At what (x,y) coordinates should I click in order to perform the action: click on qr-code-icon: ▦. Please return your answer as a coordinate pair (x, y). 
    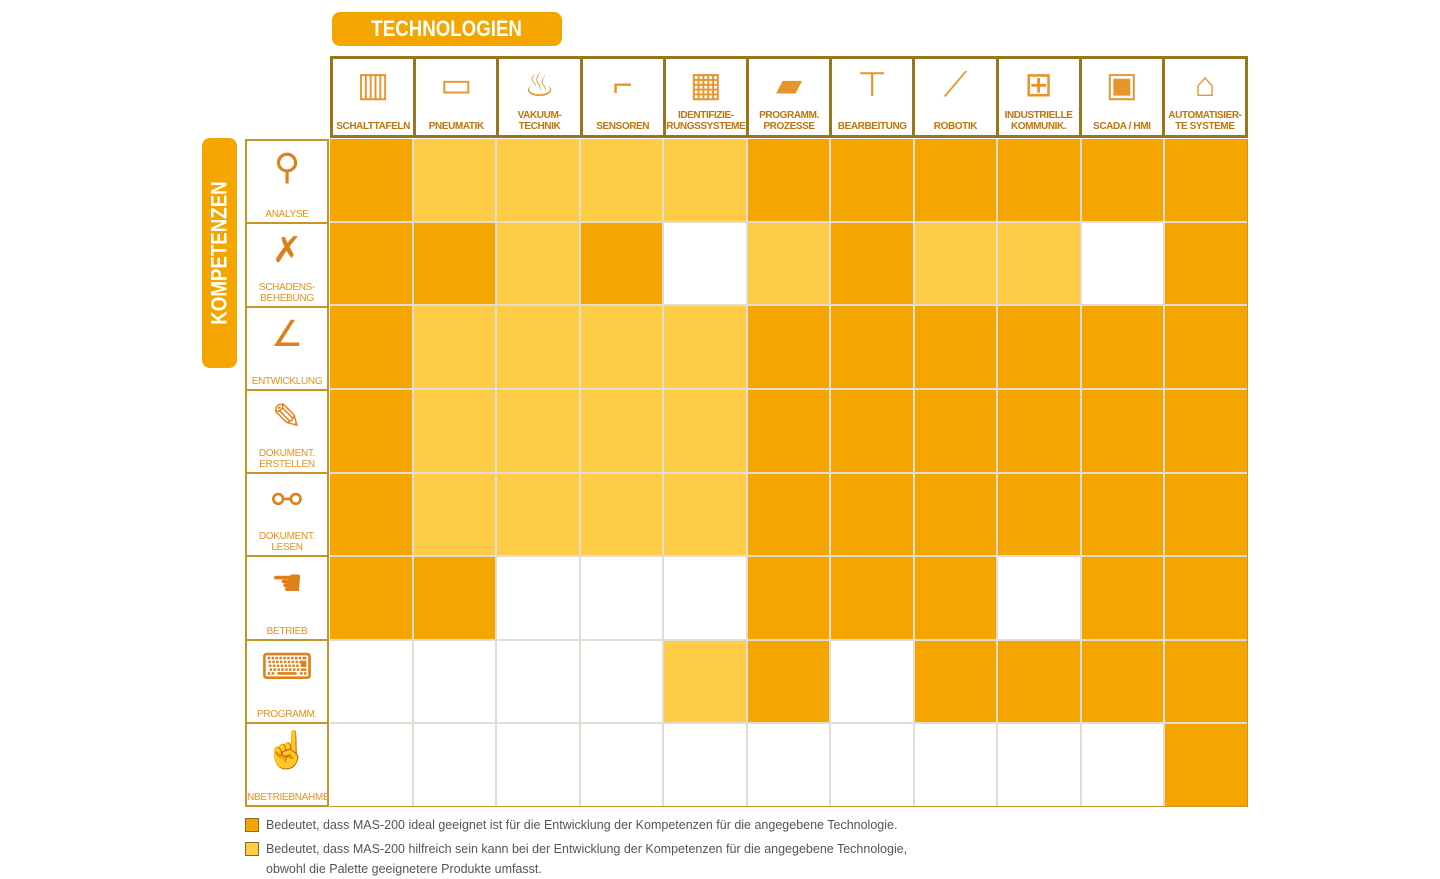
    Looking at the image, I should click on (705, 85).